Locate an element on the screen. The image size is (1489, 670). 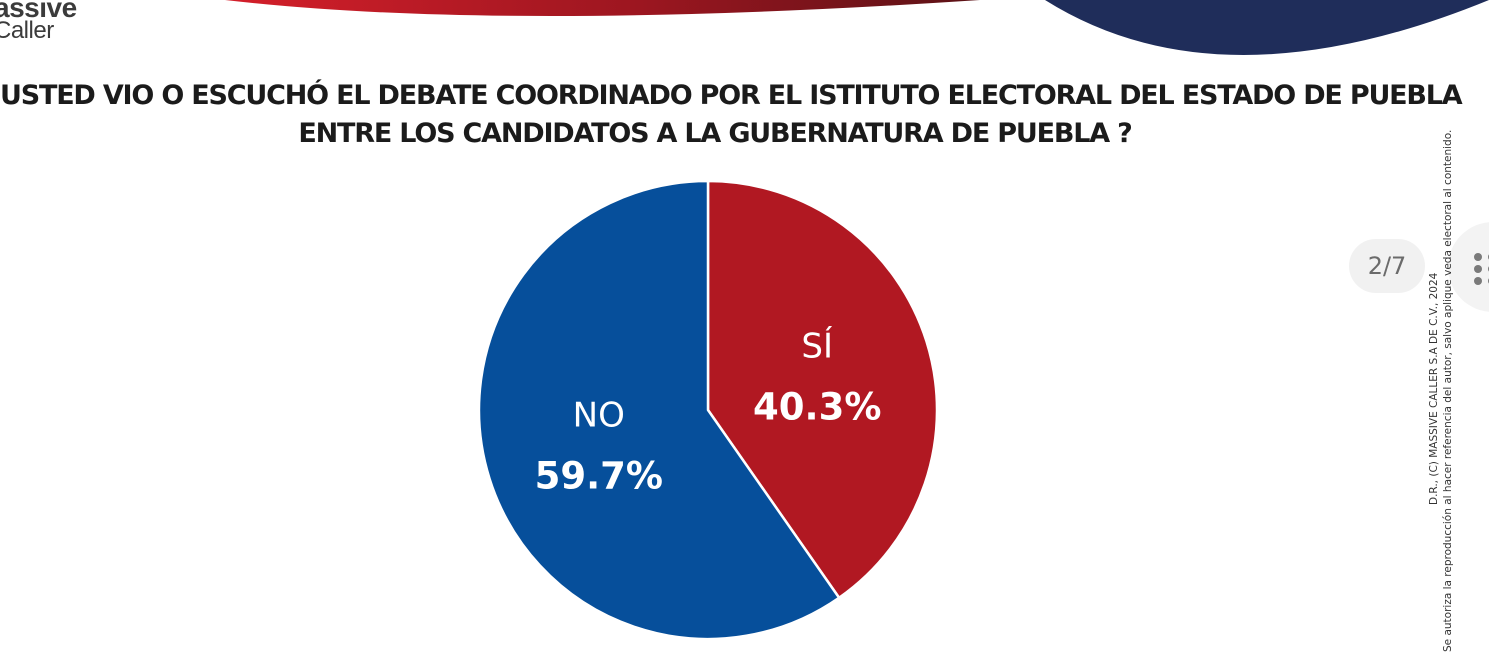
slice-label-si: SÍ is located at coordinates (817, 346).